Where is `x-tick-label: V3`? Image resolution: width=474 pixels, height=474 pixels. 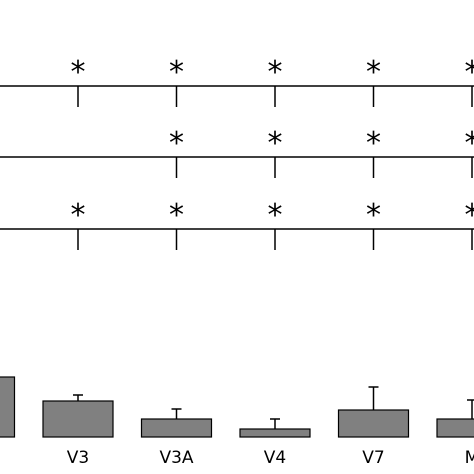 x-tick-label: V3 is located at coordinates (78, 458).